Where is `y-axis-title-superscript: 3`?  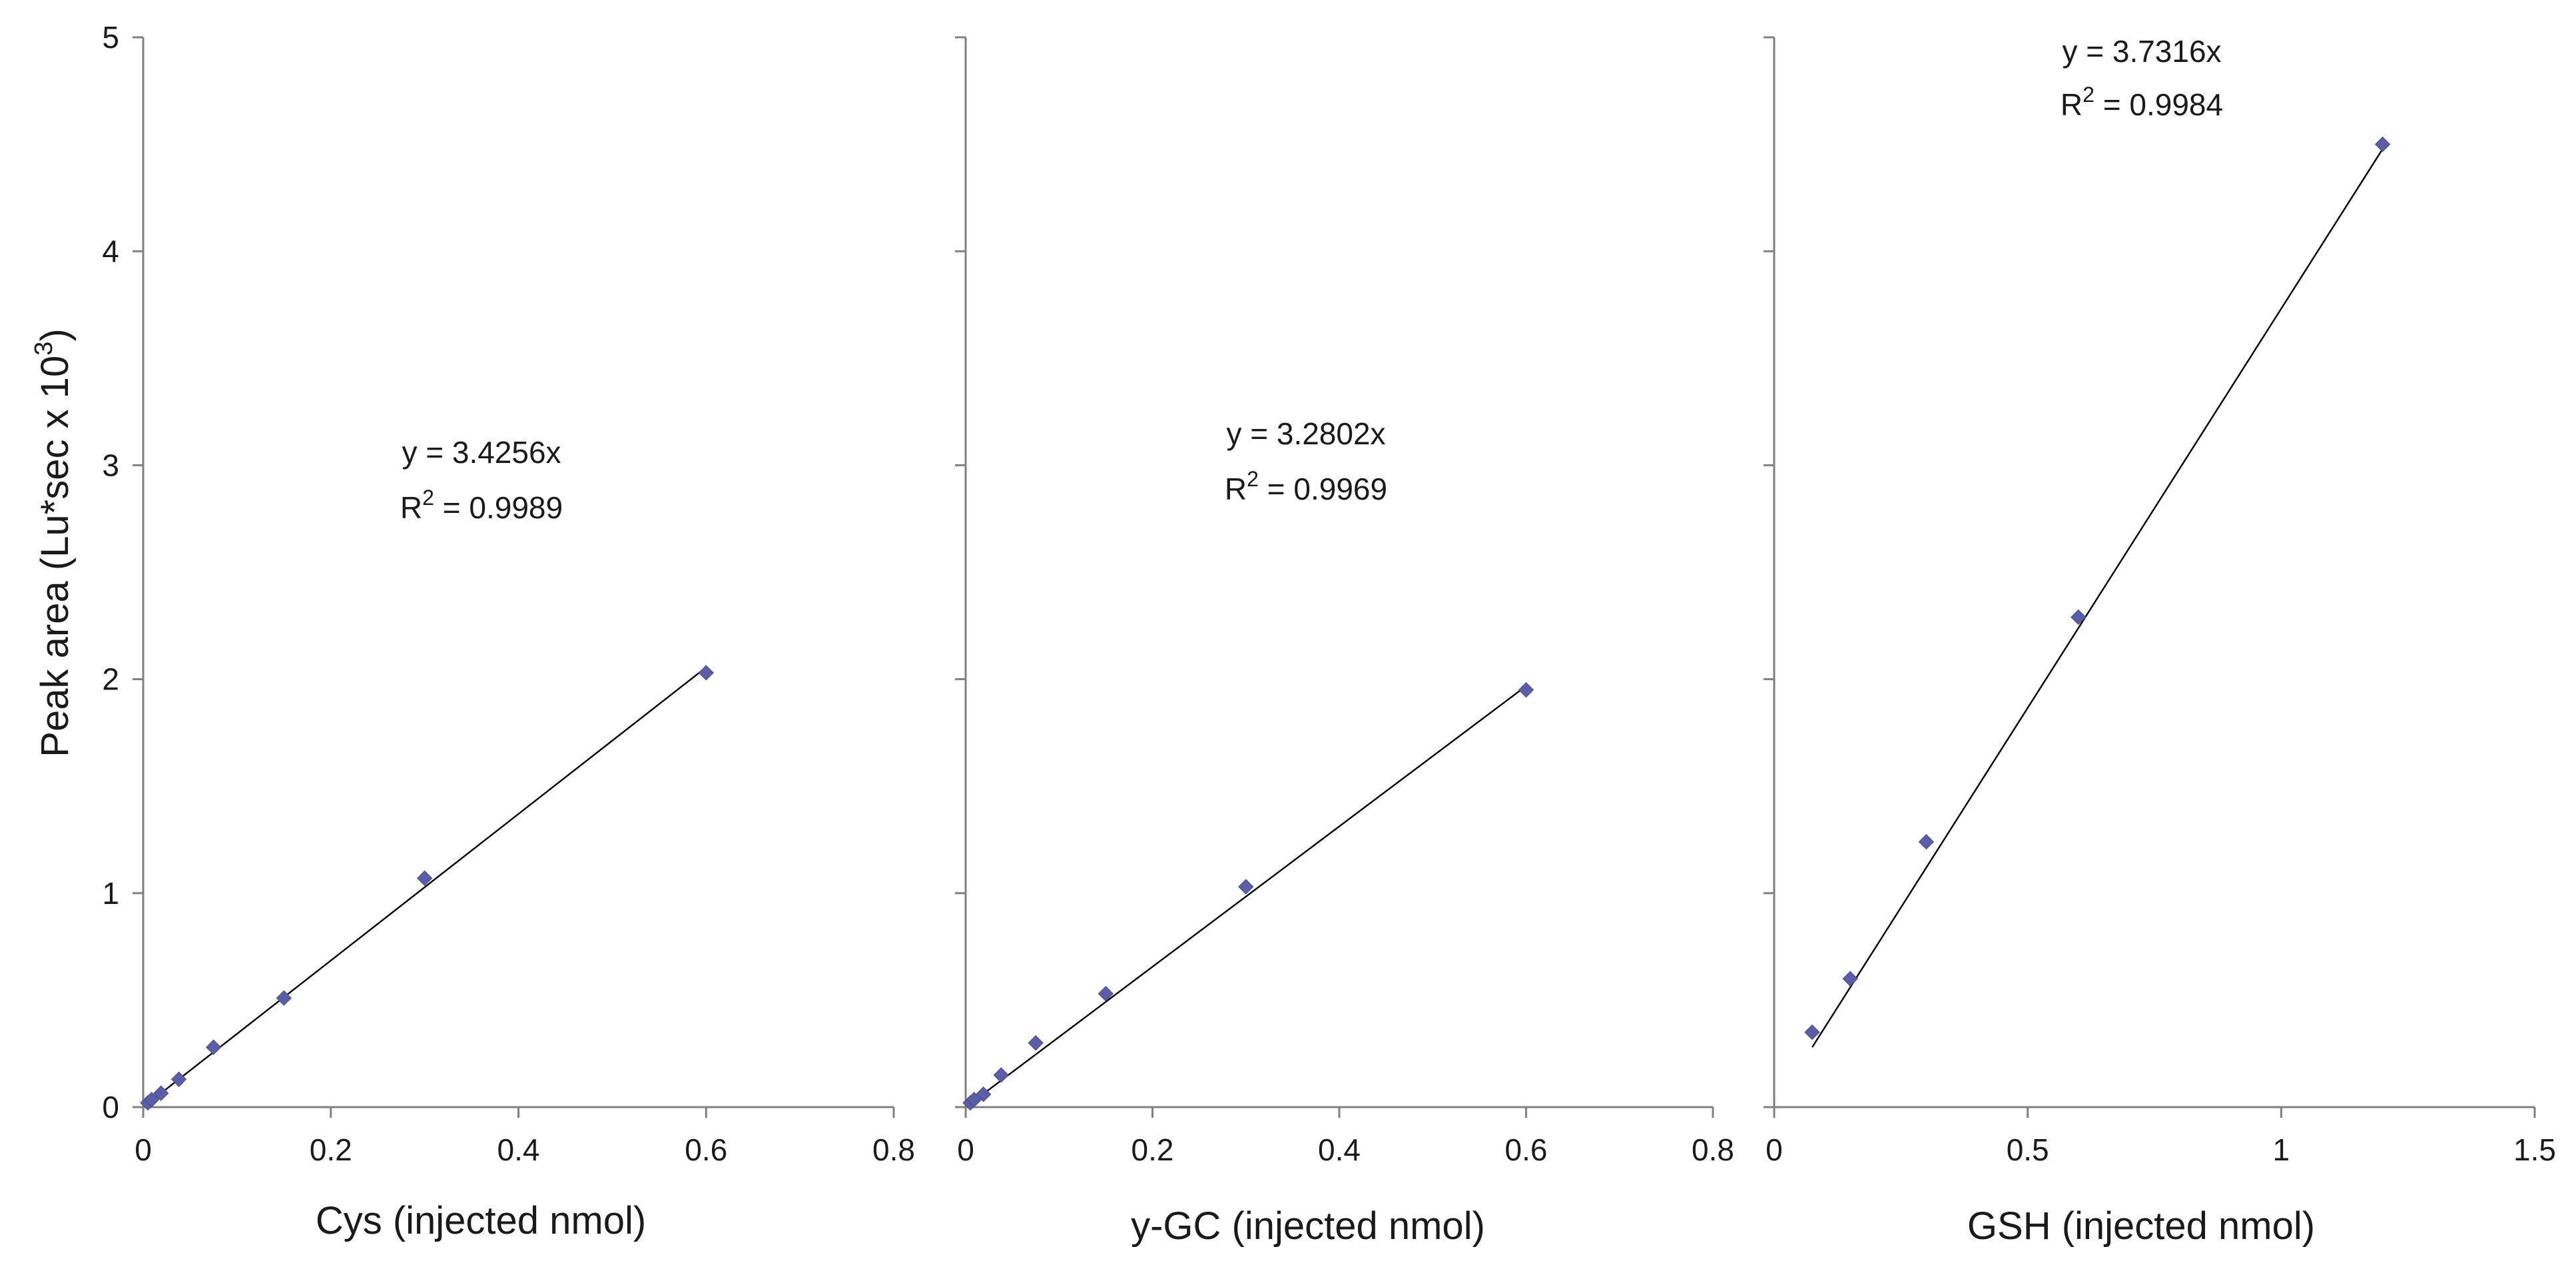 y-axis-title-superscript: 3 is located at coordinates (44, 349).